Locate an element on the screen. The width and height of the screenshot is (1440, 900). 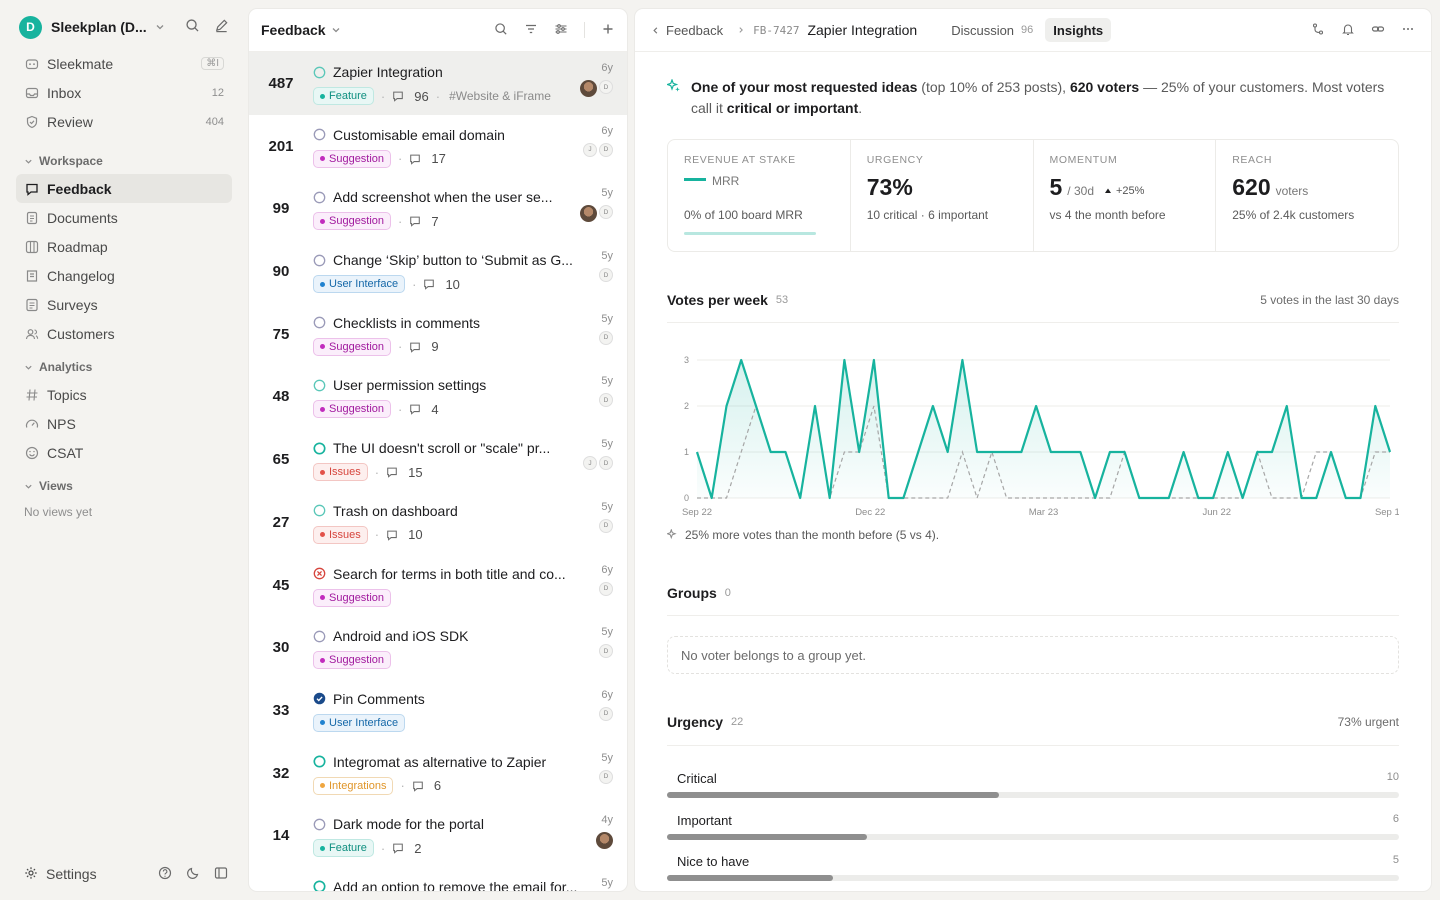
vote-count: 32 is located at coordinates (281, 773).